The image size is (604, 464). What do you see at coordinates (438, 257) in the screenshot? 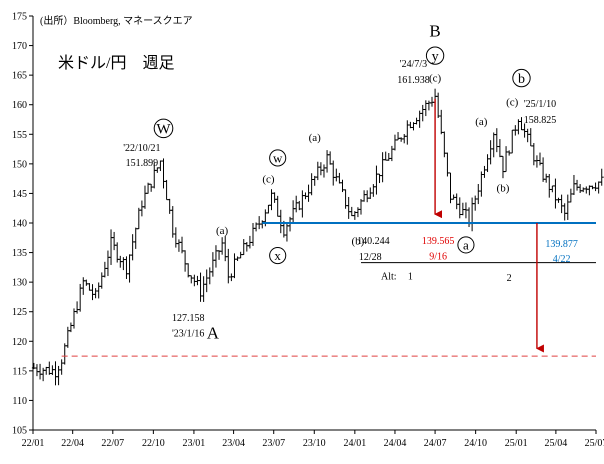
I see `annotation-text: 9/16` at bounding box center [438, 257].